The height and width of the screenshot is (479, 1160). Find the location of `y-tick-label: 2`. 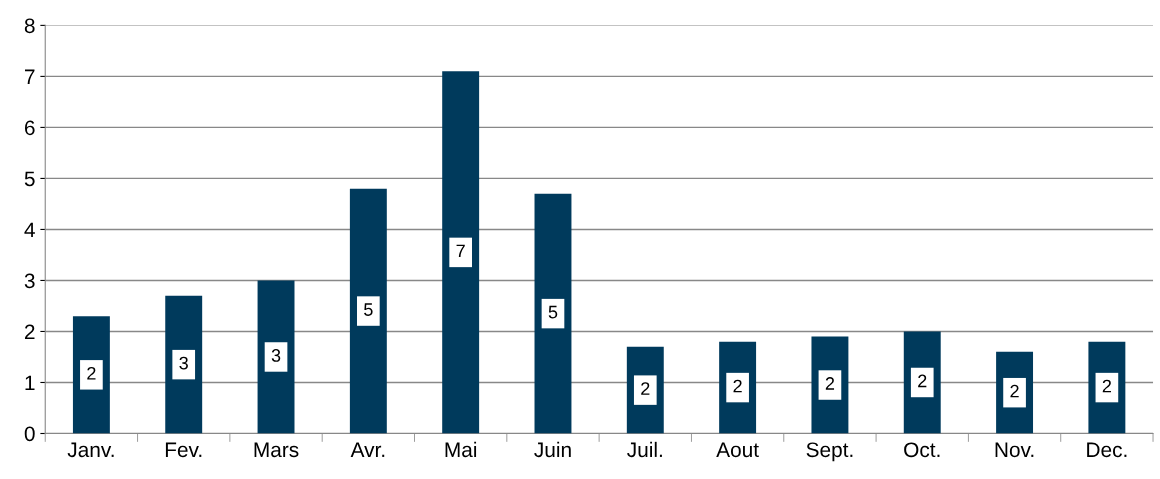

y-tick-label: 2 is located at coordinates (29, 332).